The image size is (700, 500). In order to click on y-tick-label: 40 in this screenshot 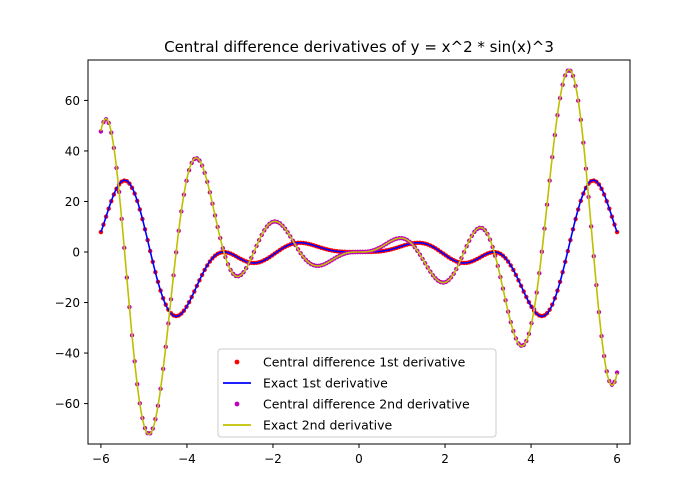, I will do `click(72, 151)`.